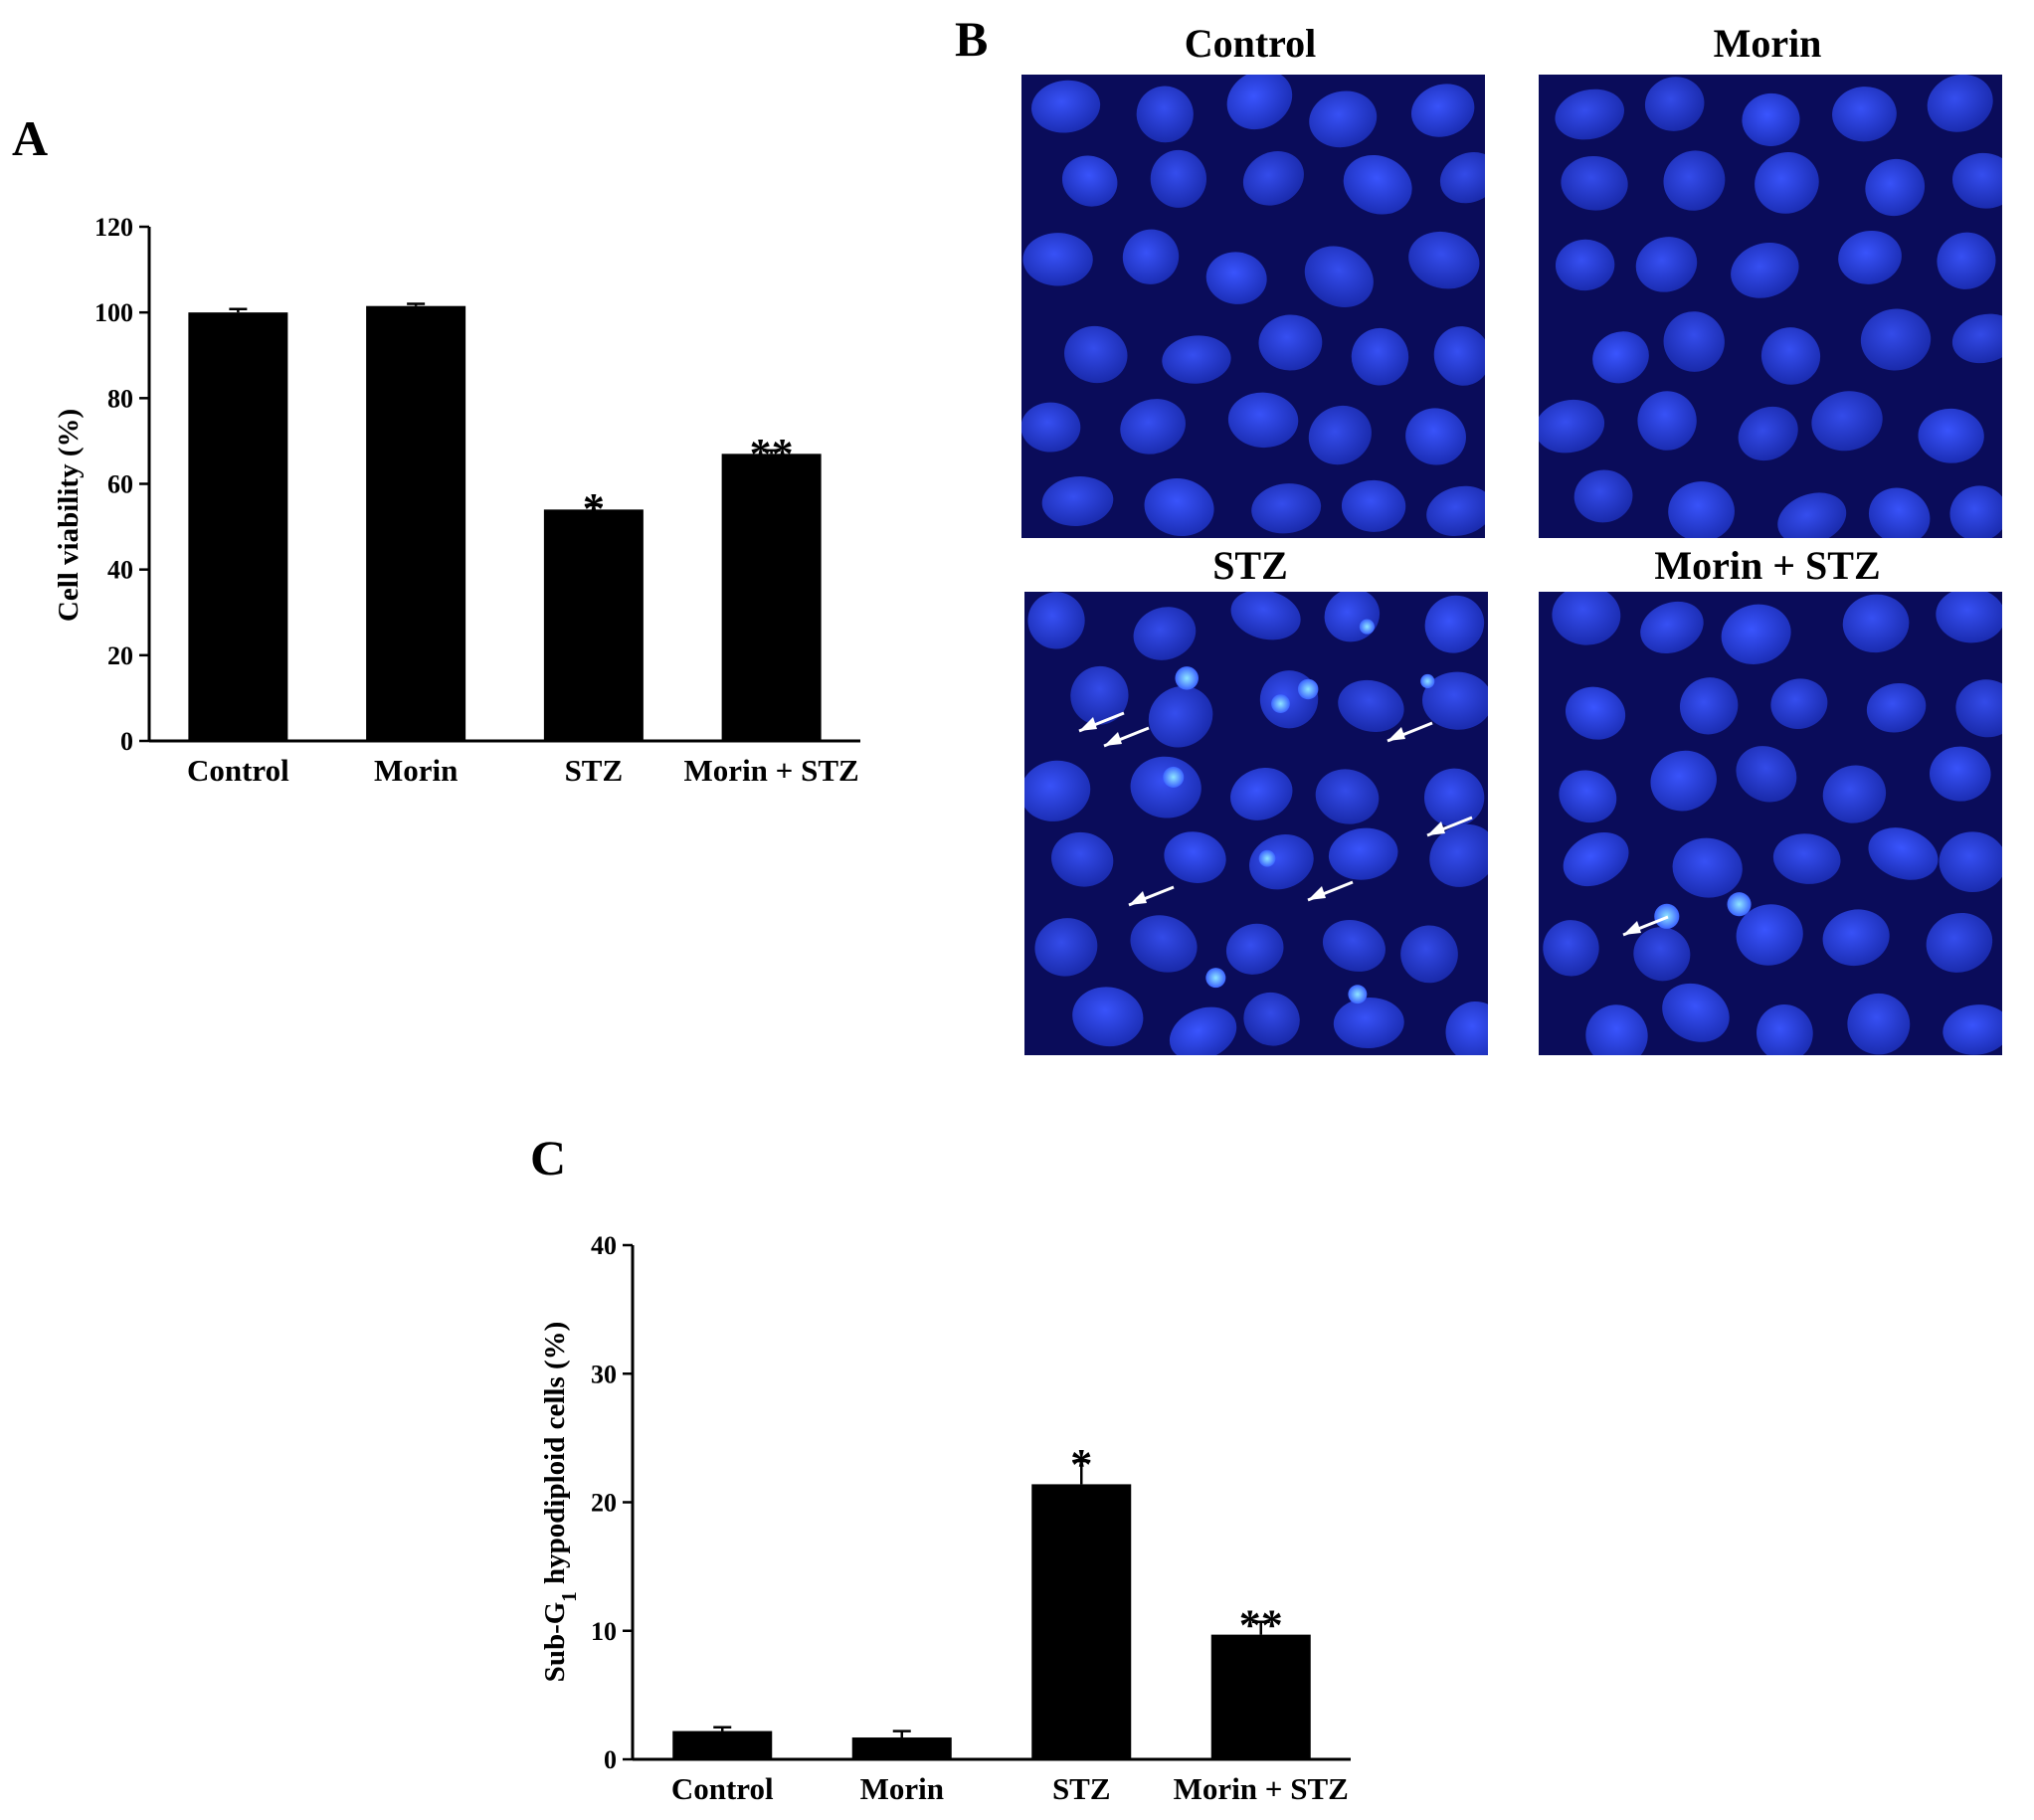  I want to click on y-axis-label: Cell viability (%), so click(69, 515).